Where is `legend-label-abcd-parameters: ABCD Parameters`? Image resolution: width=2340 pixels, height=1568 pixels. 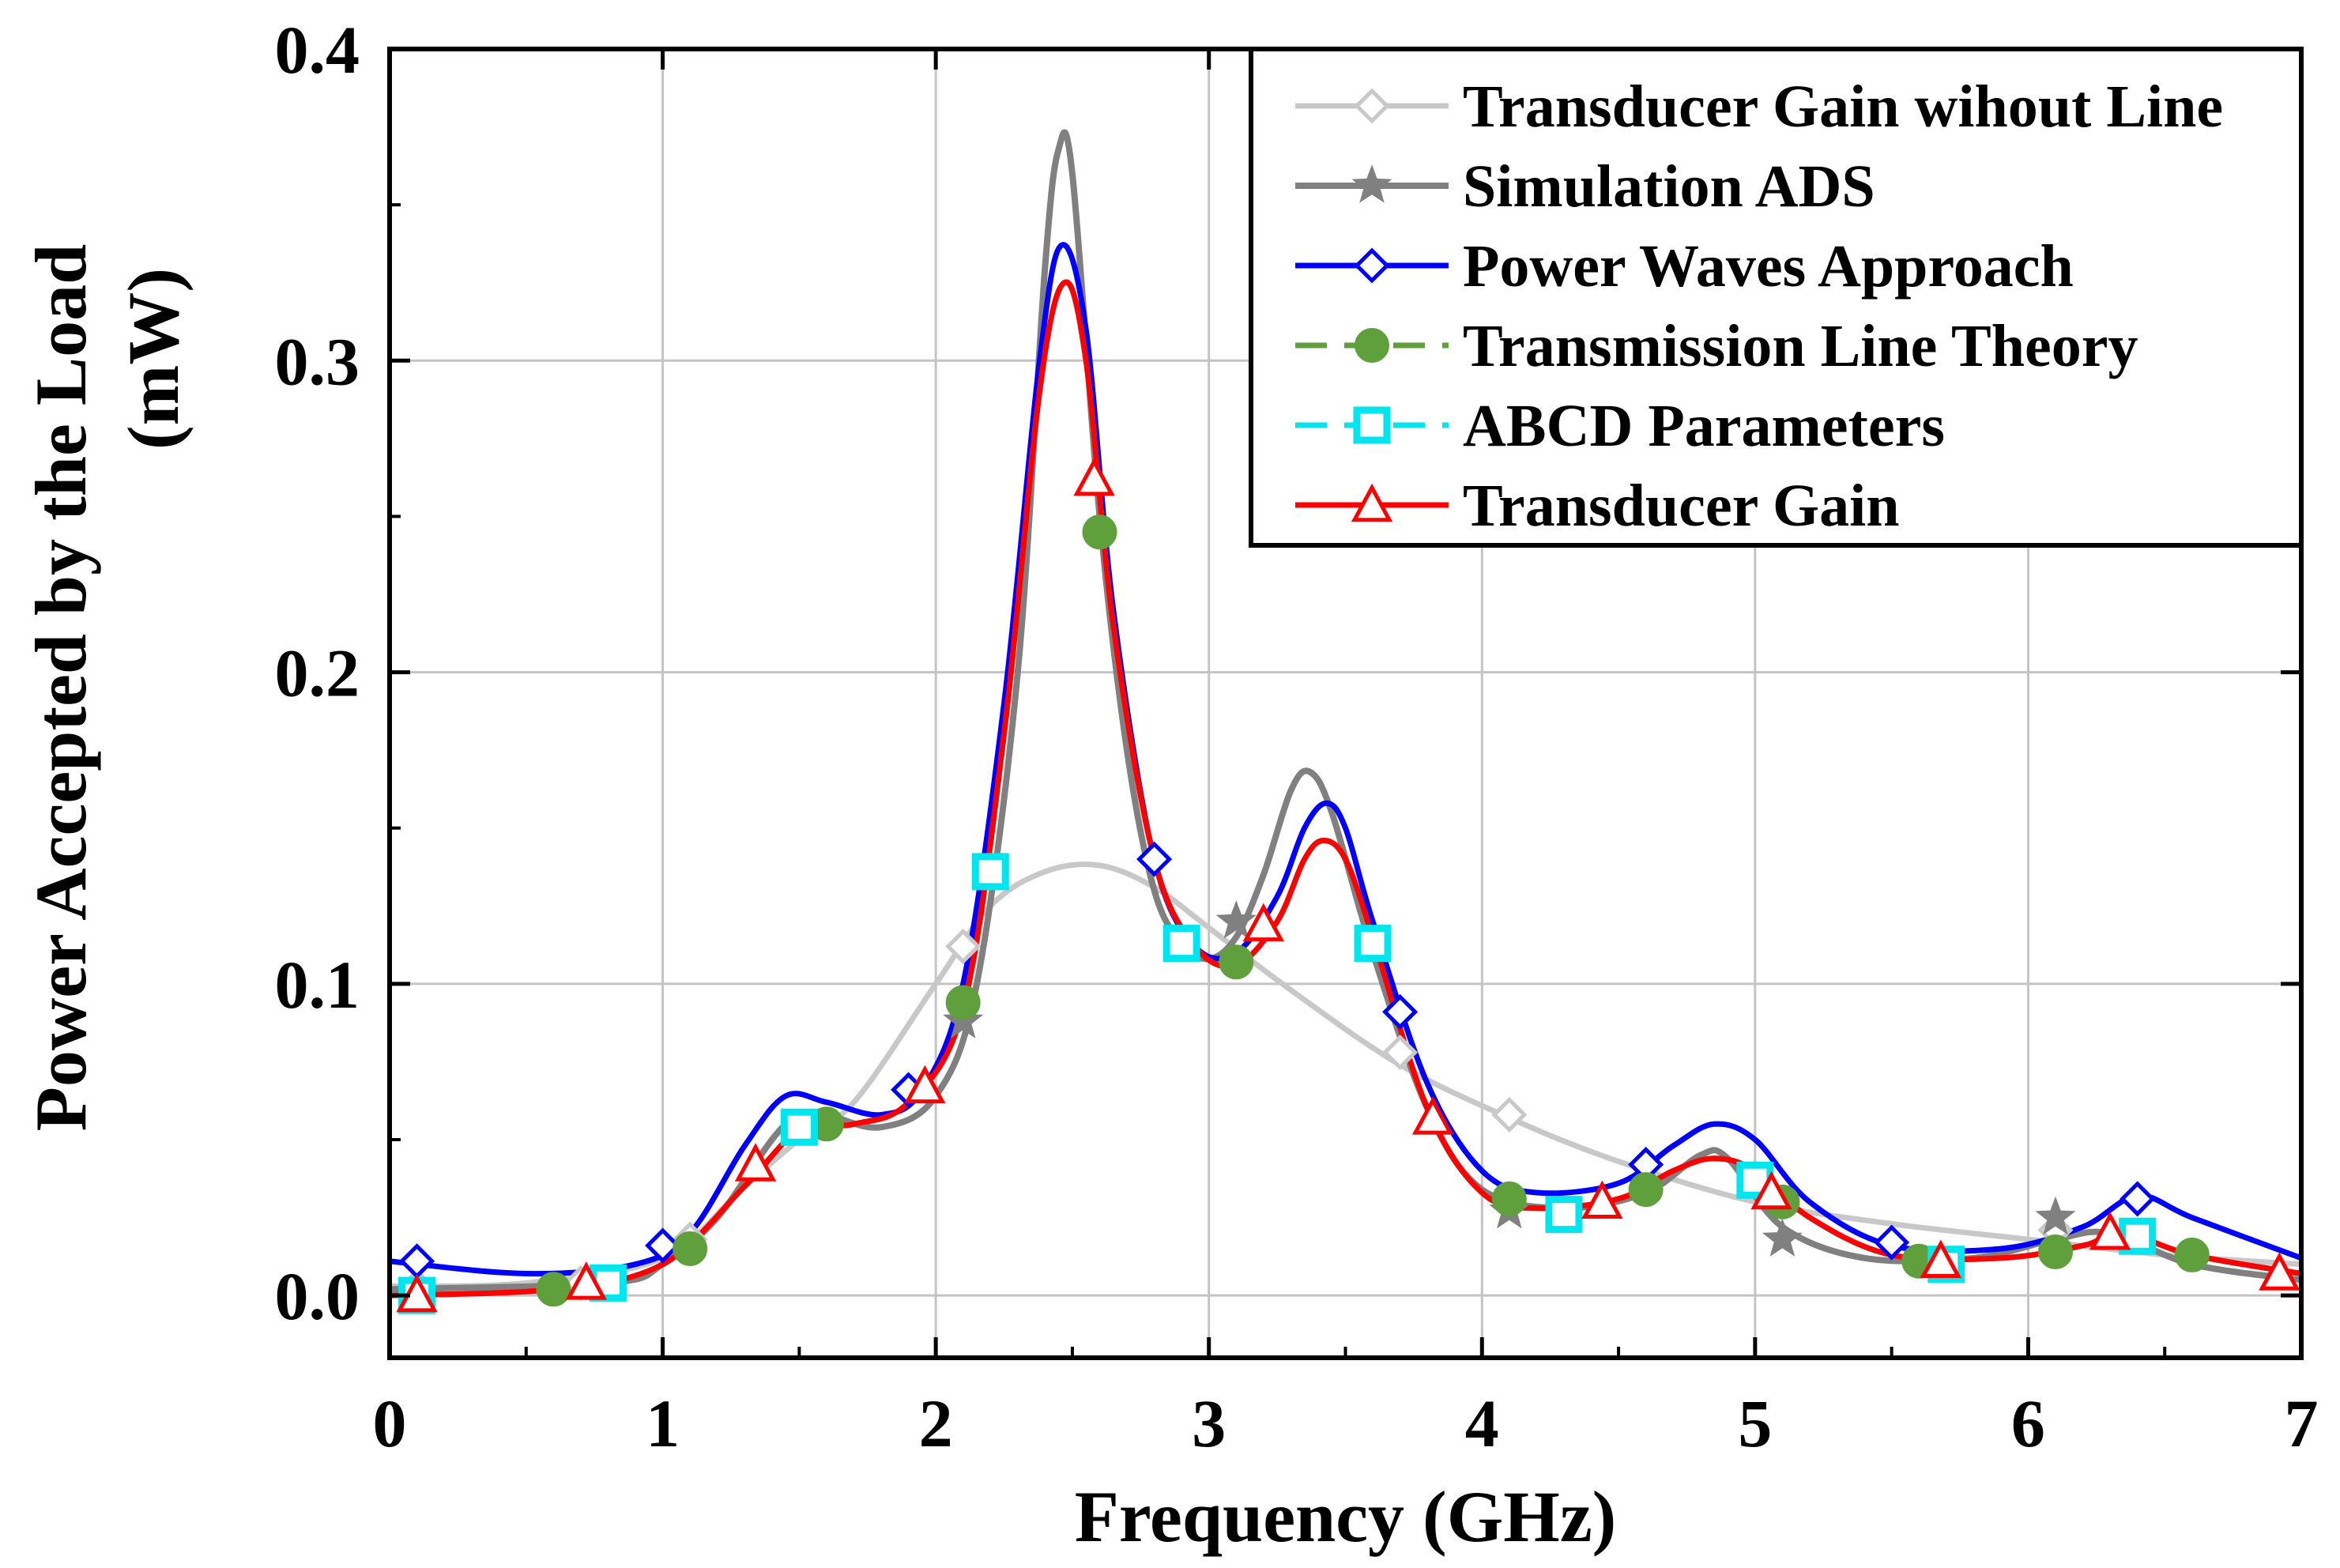 legend-label-abcd-parameters: ABCD Parameters is located at coordinates (1704, 426).